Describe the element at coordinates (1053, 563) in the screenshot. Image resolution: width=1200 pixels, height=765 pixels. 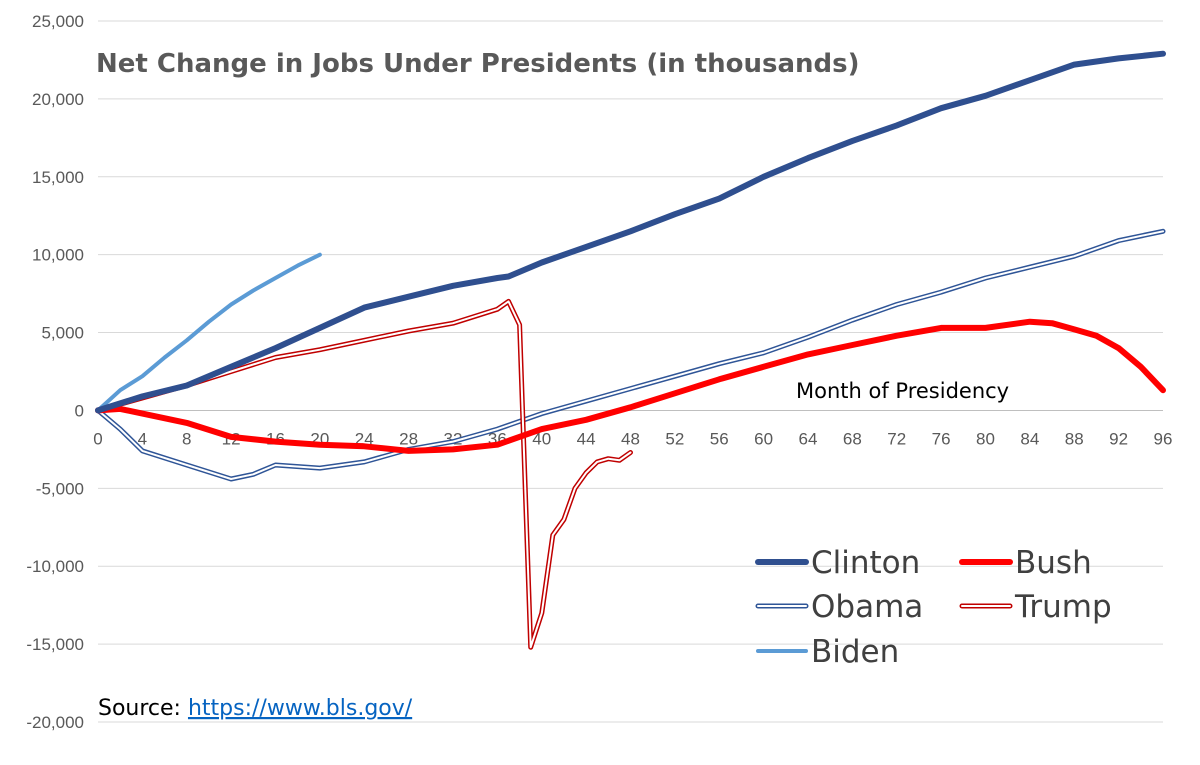
I see `legend-label-bush: Bush` at that location.